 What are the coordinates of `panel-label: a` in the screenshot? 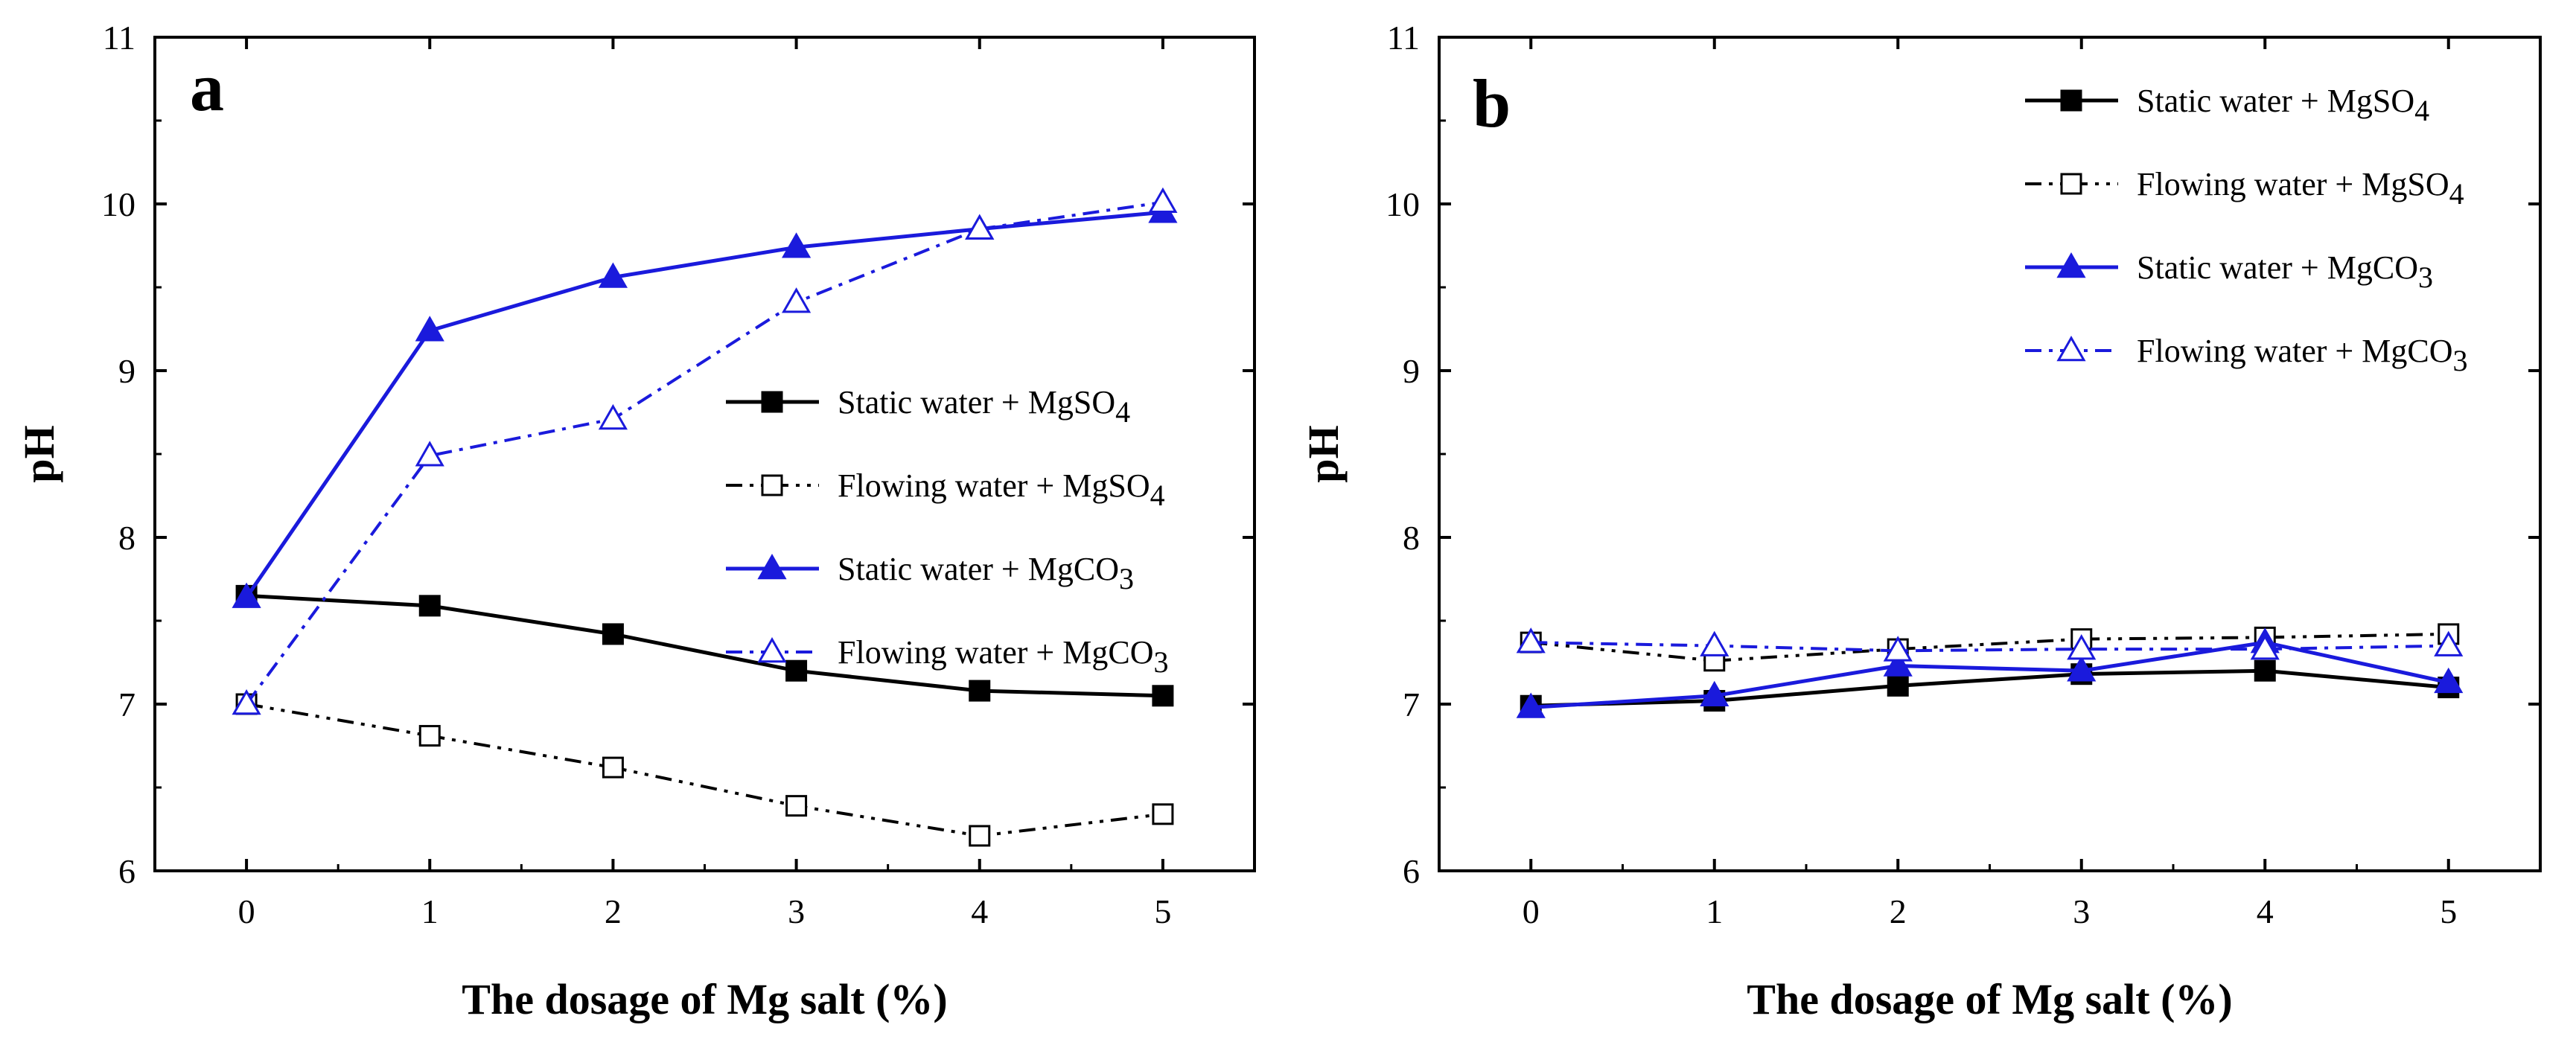 It's located at (207, 87).